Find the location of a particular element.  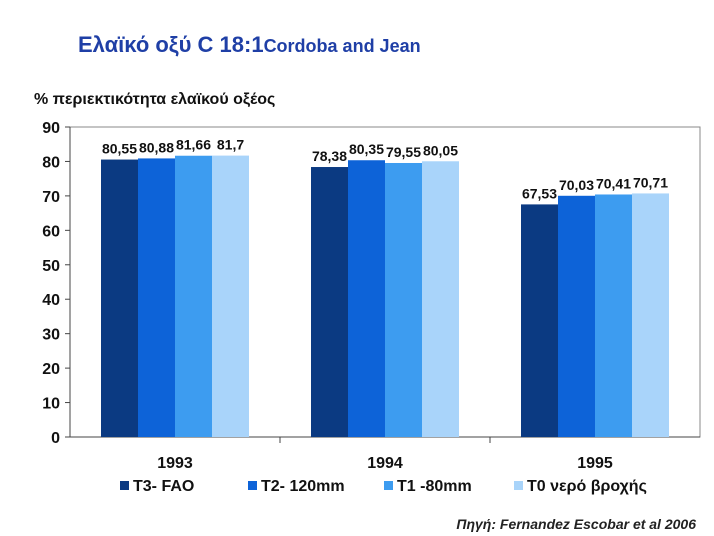

y-tick-label: 40 is located at coordinates (51, 300).